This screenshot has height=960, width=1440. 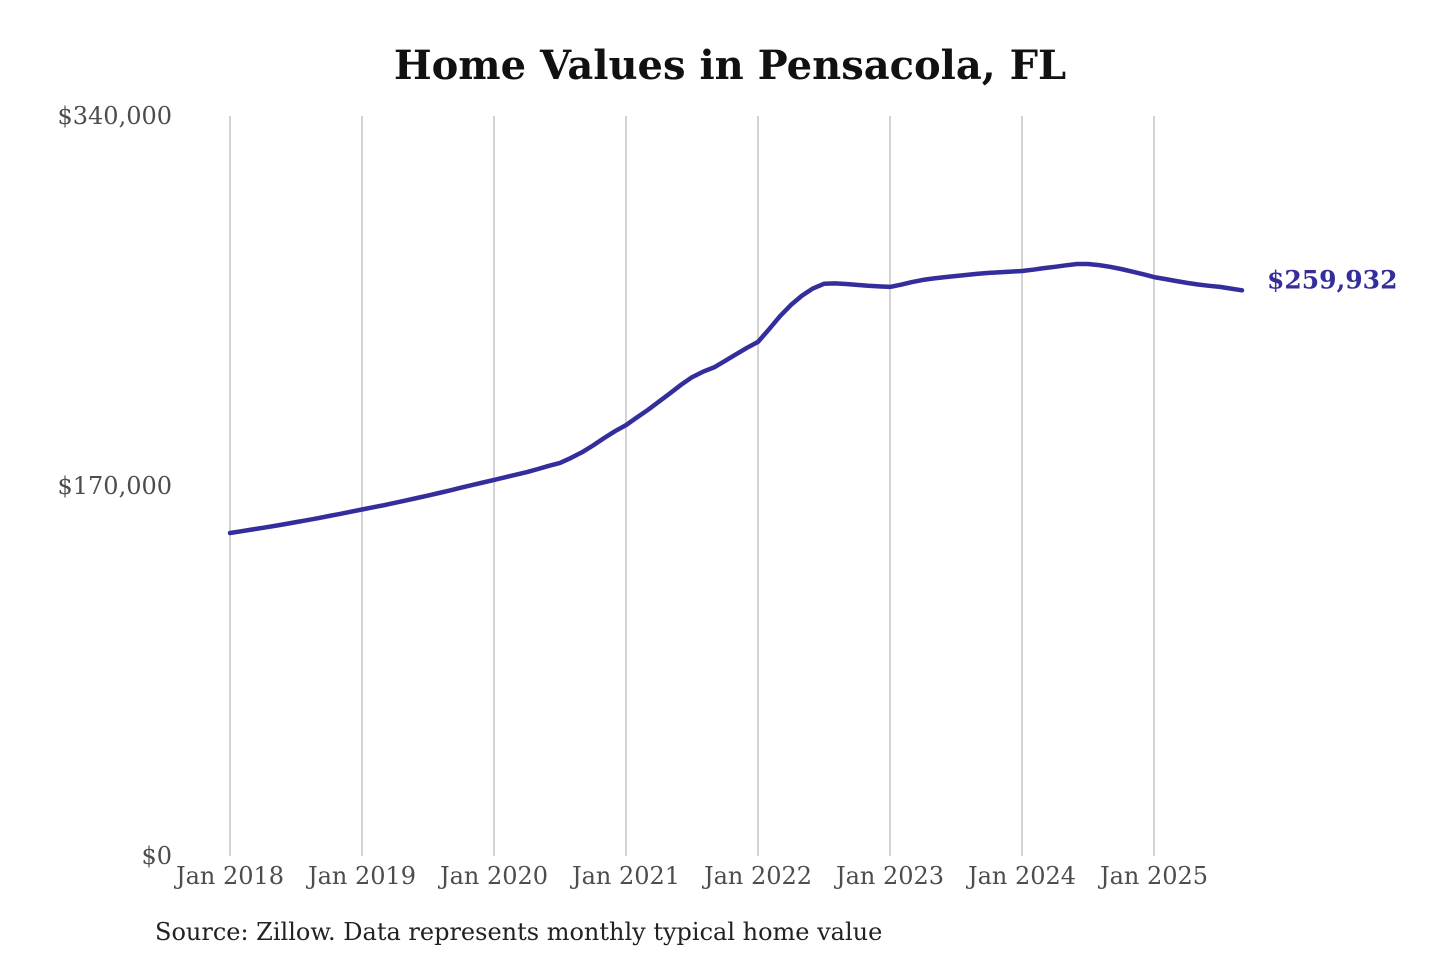 What do you see at coordinates (360, 876) in the screenshot?
I see `x-tick-label-jan-2019: Jan 2019` at bounding box center [360, 876].